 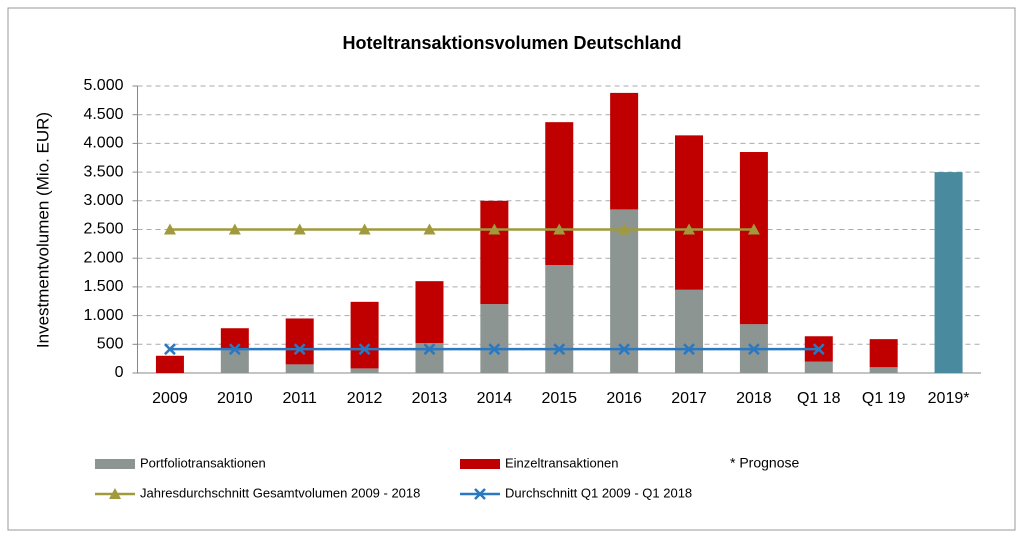 What do you see at coordinates (203, 462) in the screenshot?
I see `legend-label: Portfoliotransaktionen` at bounding box center [203, 462].